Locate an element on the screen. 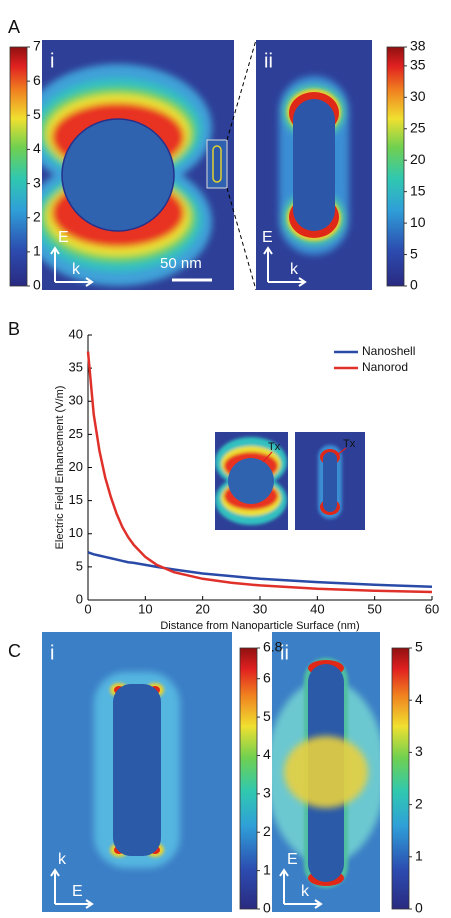 This screenshot has height=918, width=451. x-tick-label: 60 is located at coordinates (432, 608).